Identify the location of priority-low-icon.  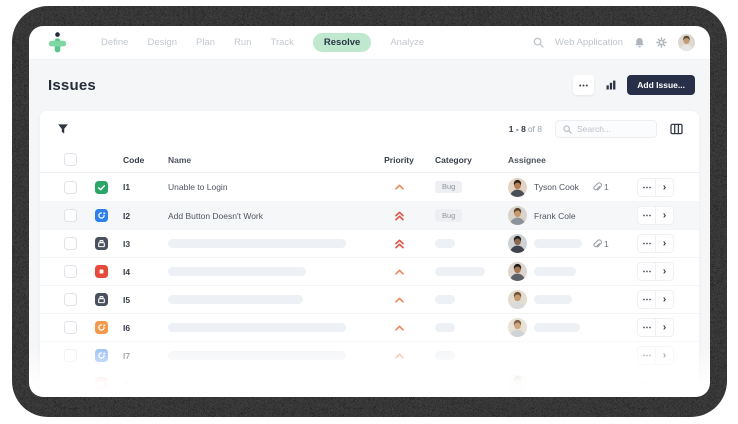
(399, 384).